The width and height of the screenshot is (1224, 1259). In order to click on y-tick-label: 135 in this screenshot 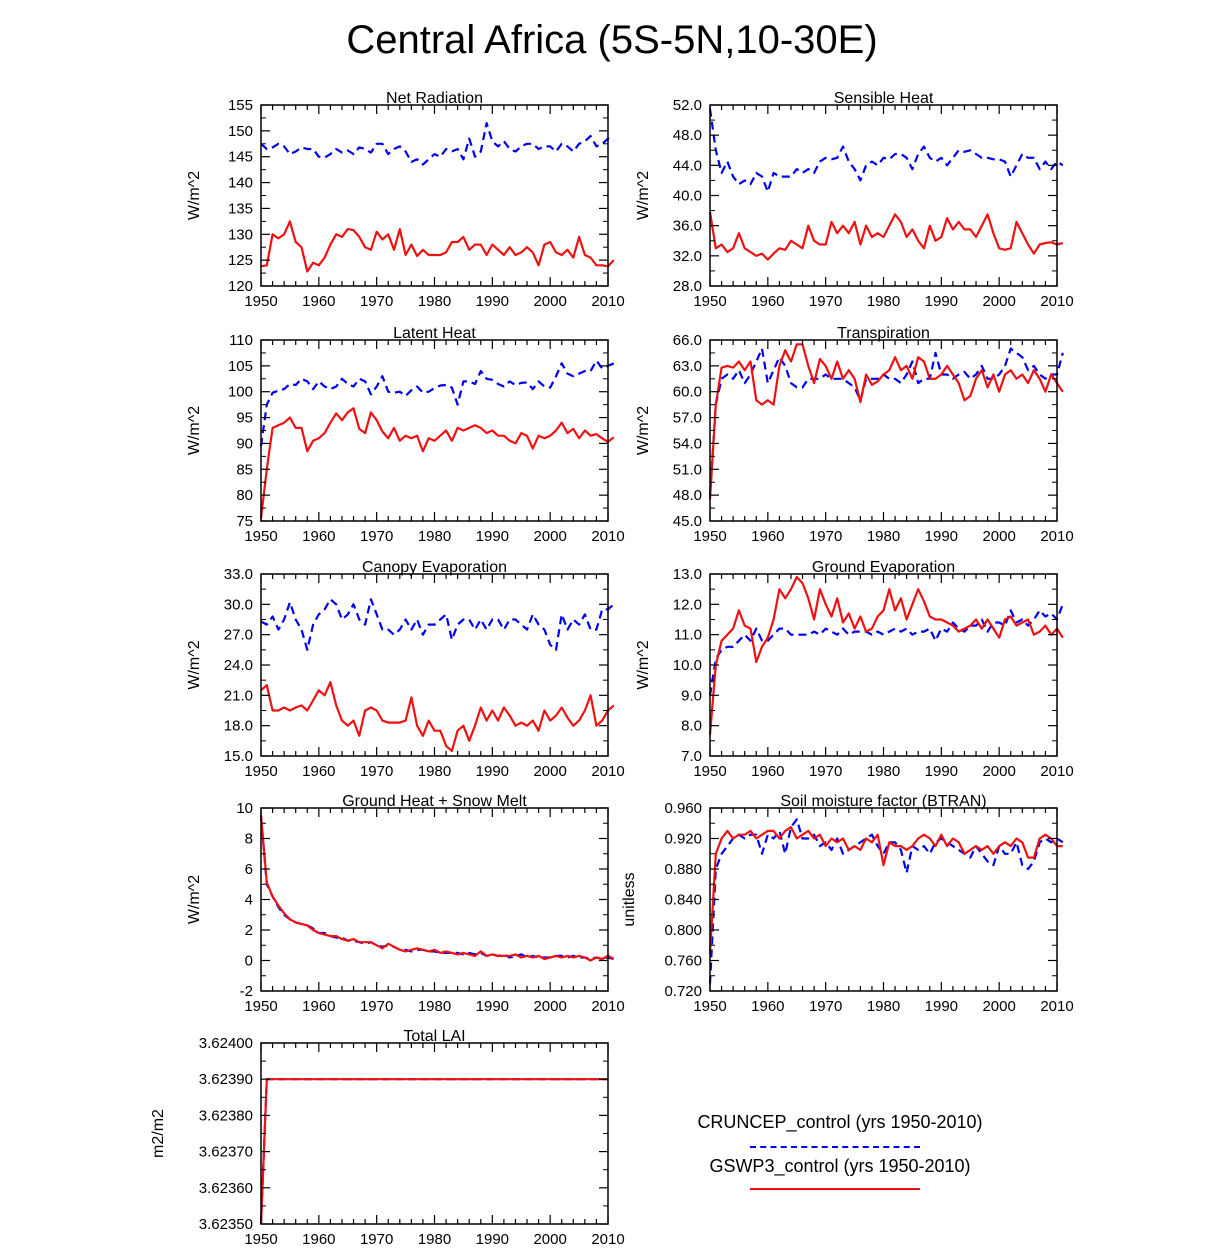, I will do `click(240, 208)`.